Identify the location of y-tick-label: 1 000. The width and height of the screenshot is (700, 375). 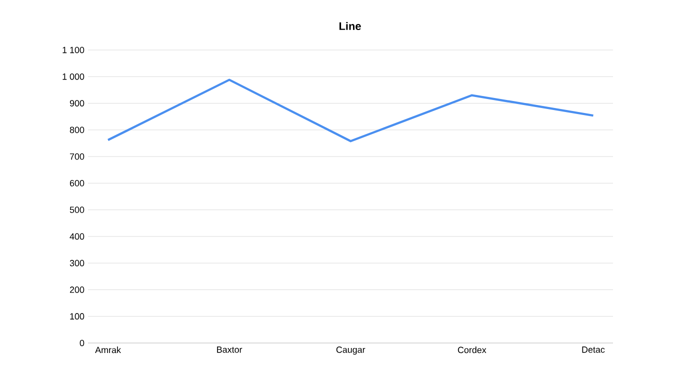
(73, 76).